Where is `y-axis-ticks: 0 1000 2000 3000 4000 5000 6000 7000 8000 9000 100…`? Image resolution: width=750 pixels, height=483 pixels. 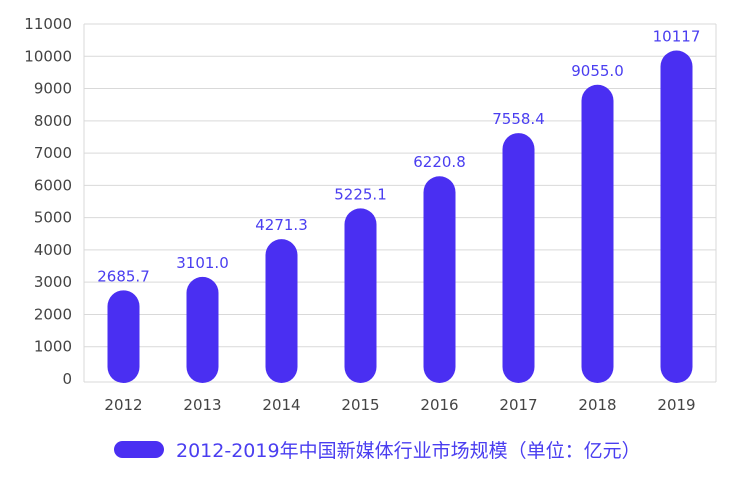
y-axis-ticks: 0 1000 2000 3000 4000 5000 6000 7000 8000 9000 100… is located at coordinates (48, 201).